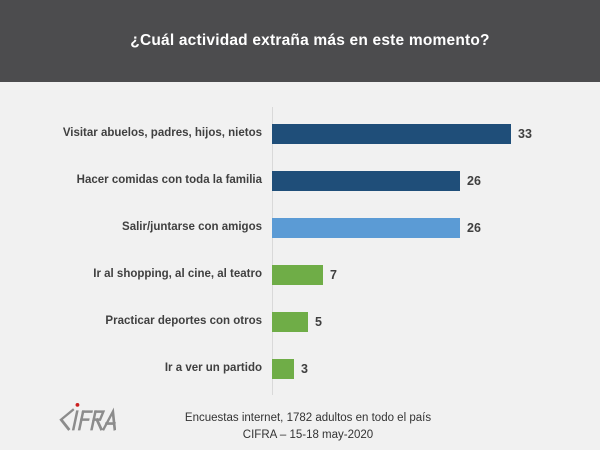 This screenshot has height=450, width=600. I want to click on bar-row: Ir al shopping, al cine, al teatro 7, so click(300, 274).